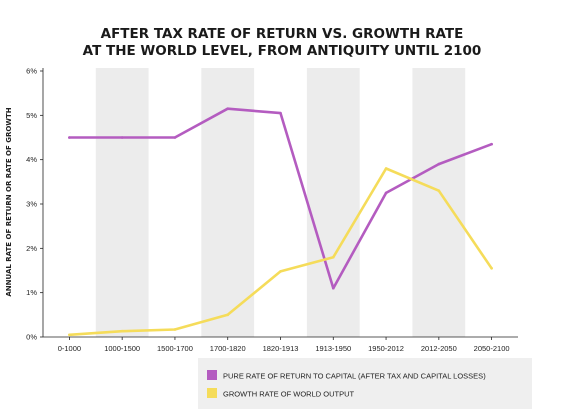 The image size is (565, 414). I want to click on x-tick-label: 1700-1820, so click(228, 348).